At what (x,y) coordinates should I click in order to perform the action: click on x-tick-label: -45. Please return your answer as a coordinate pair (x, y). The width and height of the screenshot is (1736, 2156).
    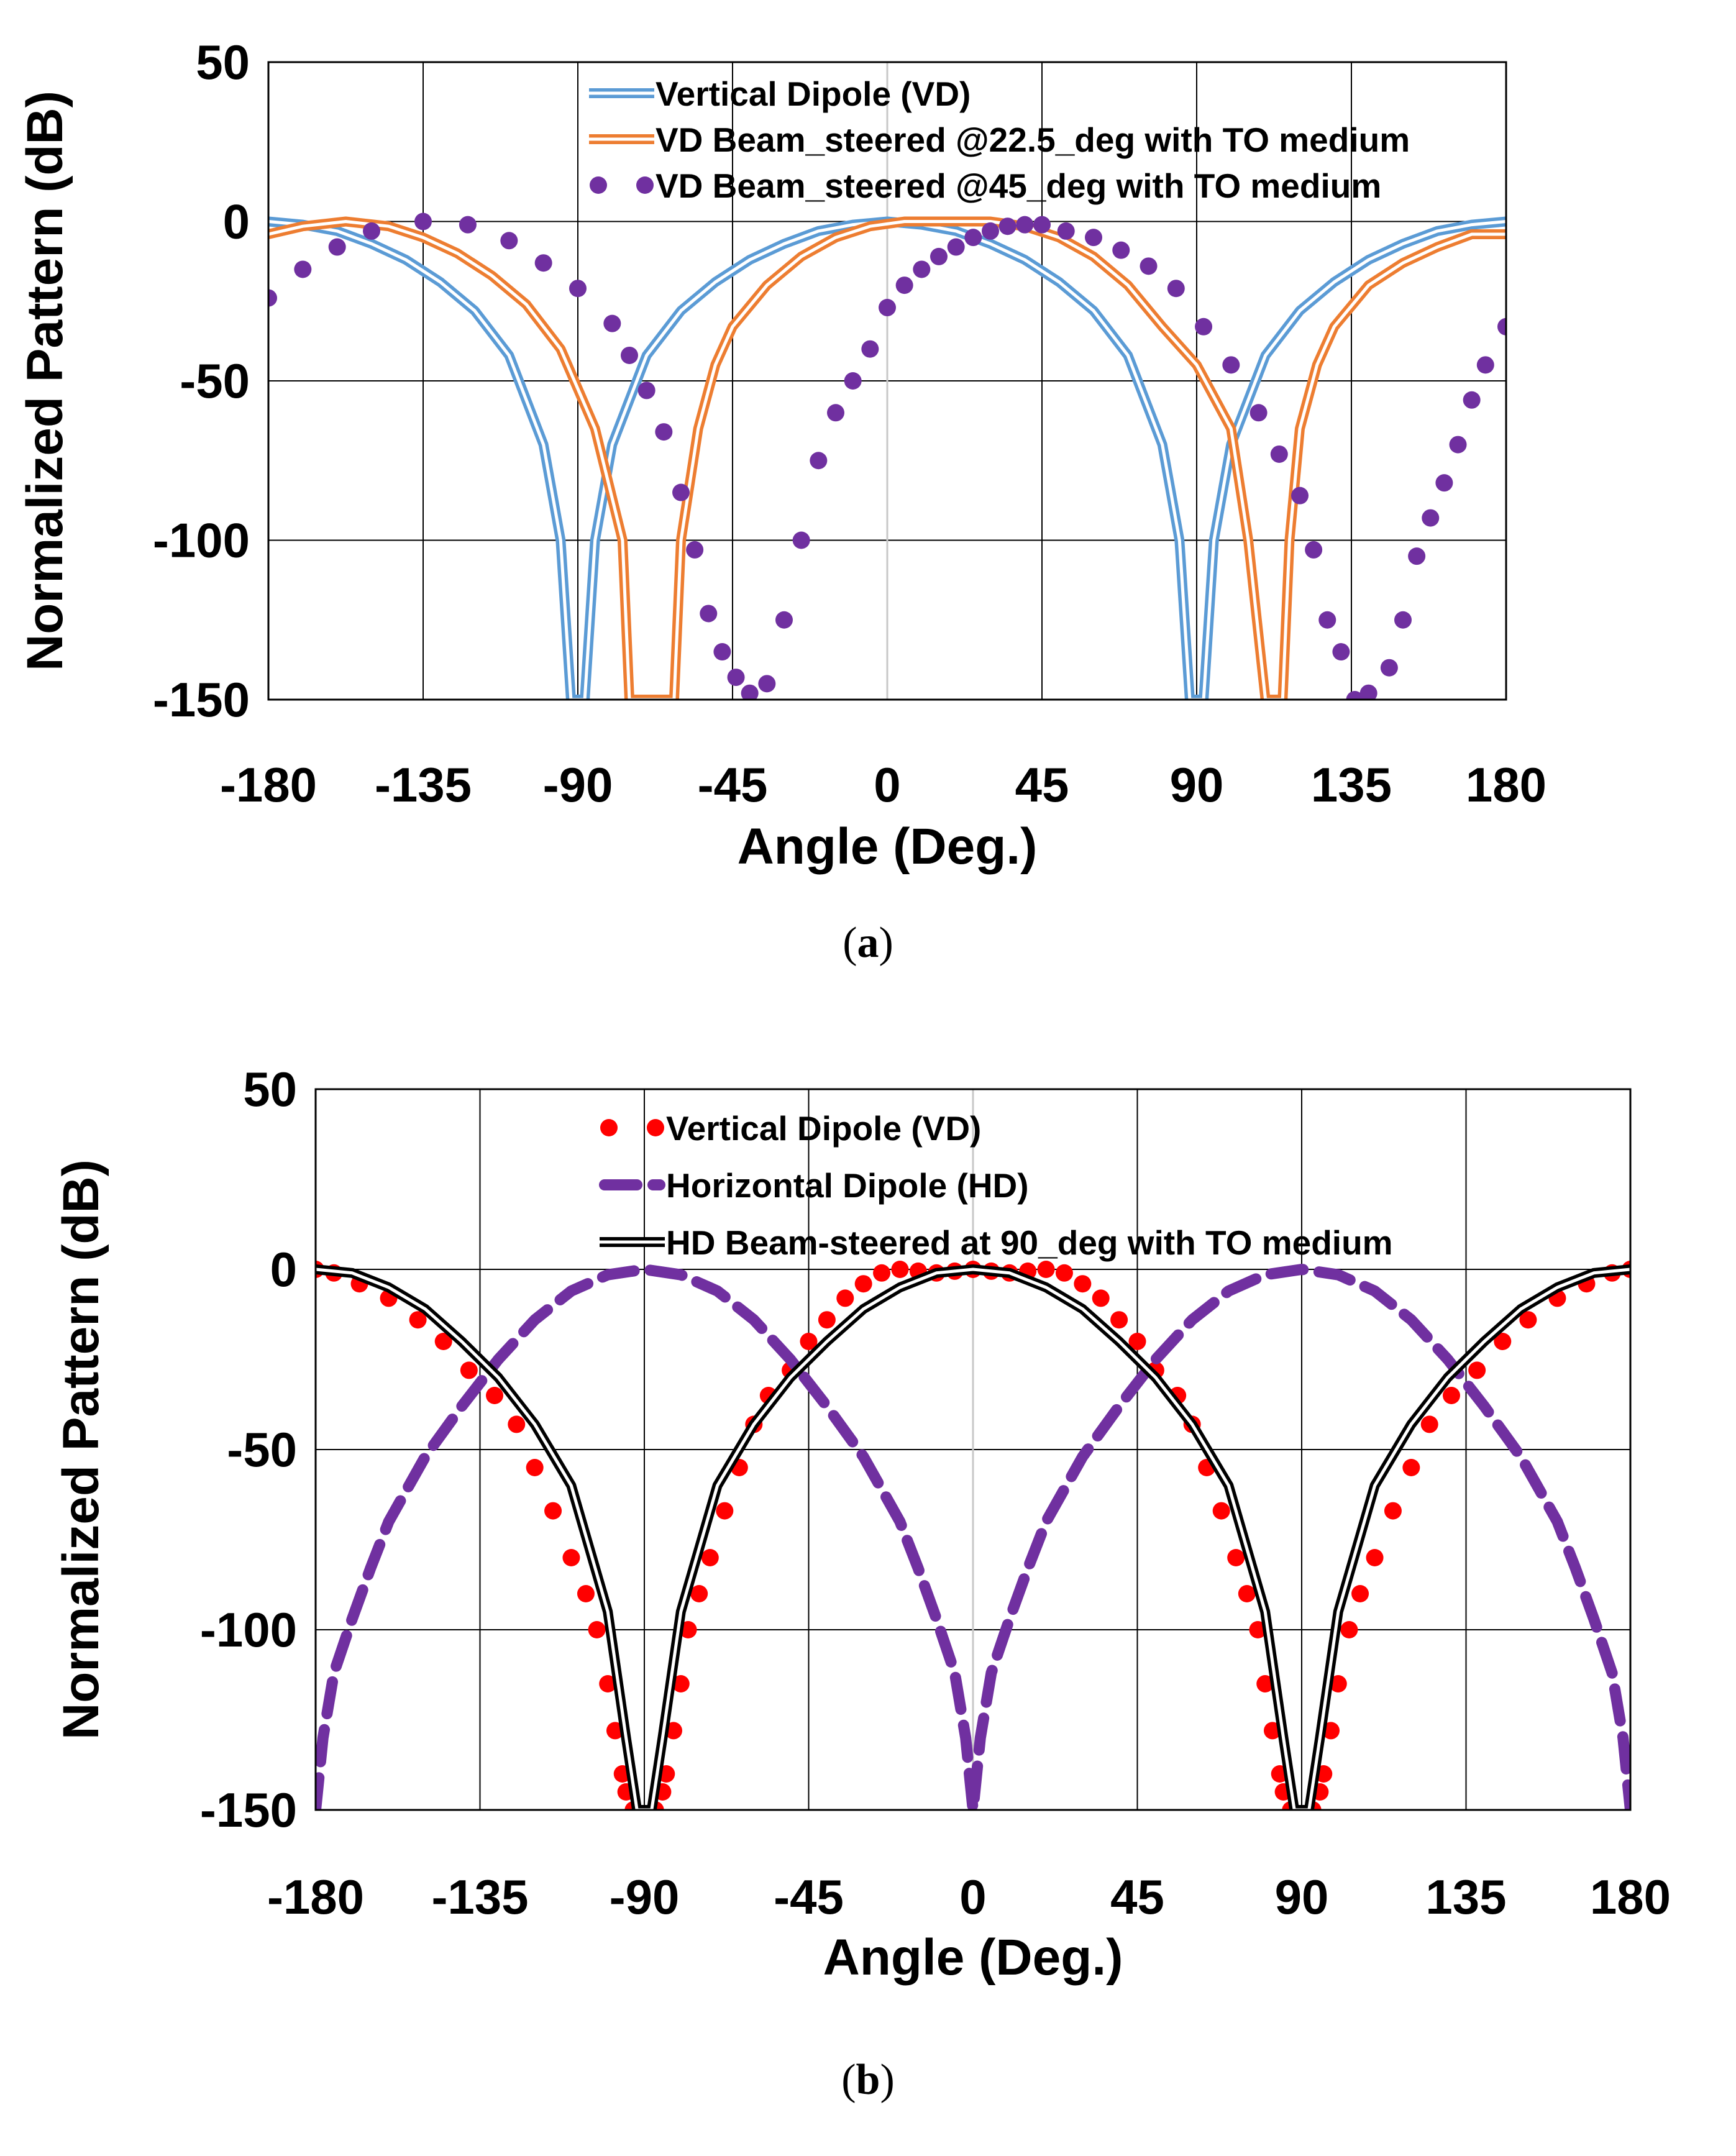
    Looking at the image, I should click on (733, 785).